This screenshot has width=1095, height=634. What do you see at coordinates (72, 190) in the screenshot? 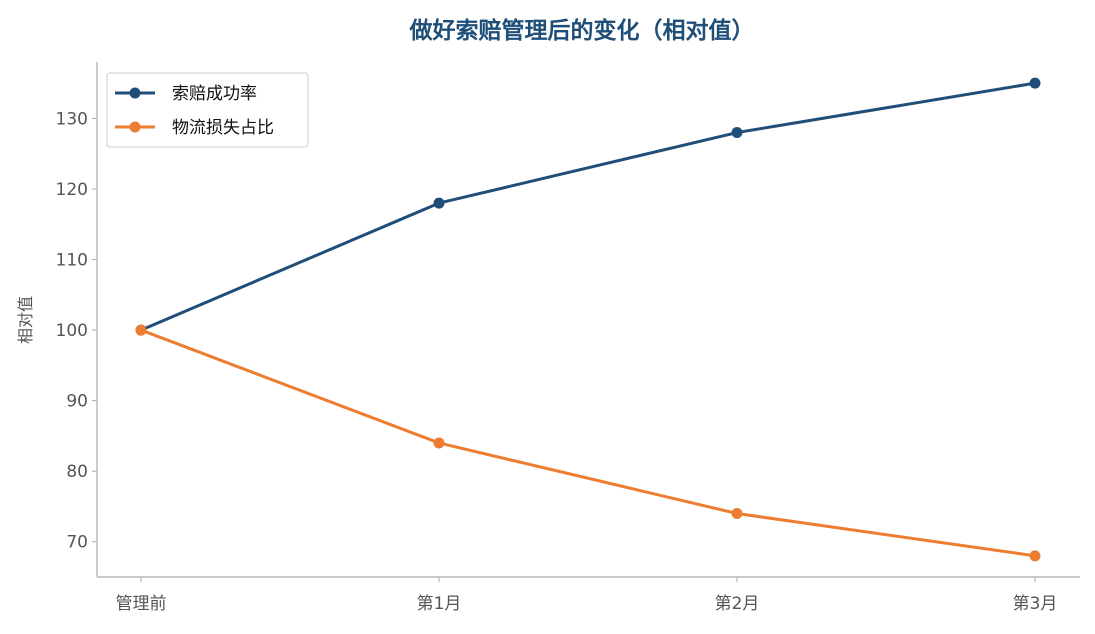
I see `y-tick-label: 120` at bounding box center [72, 190].